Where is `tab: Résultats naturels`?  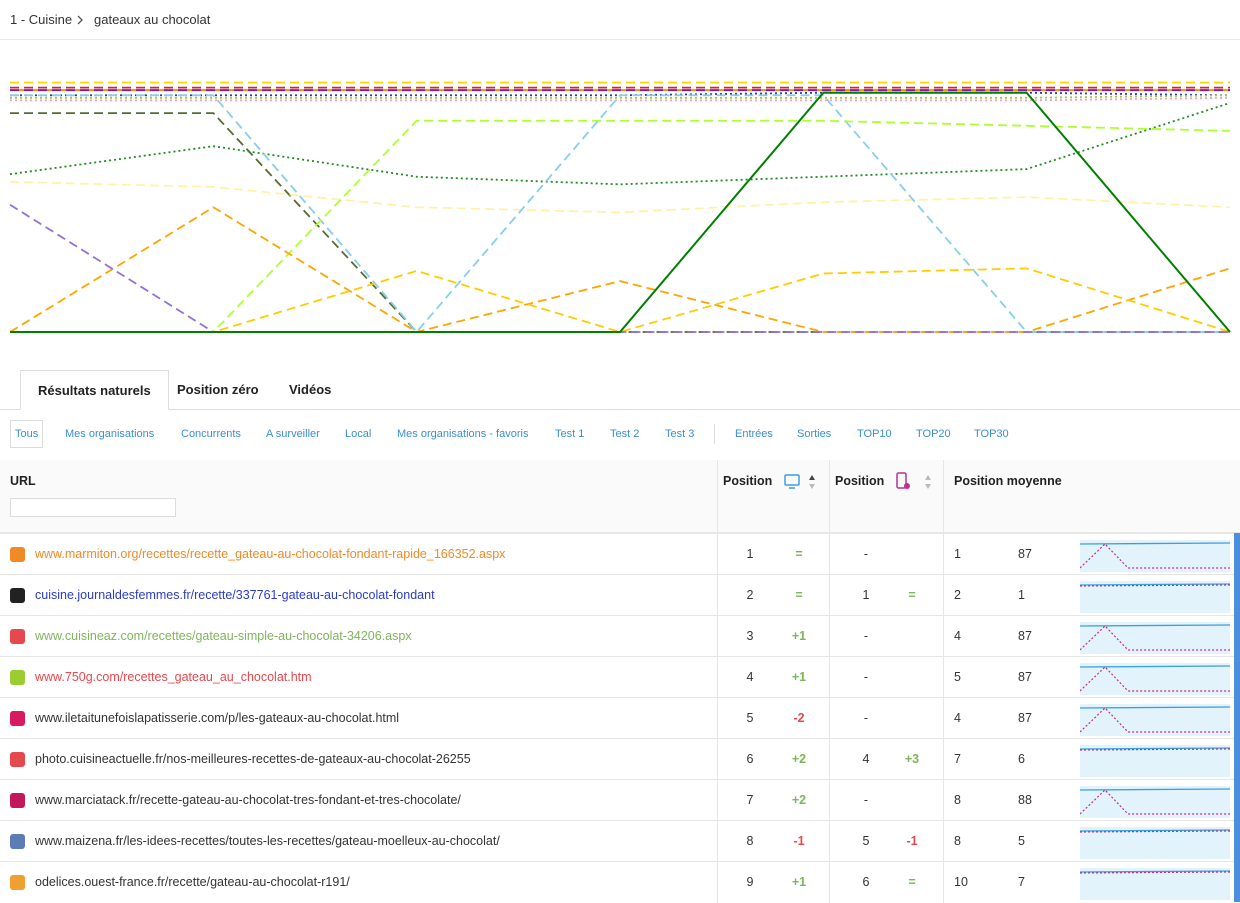
tab: Résultats naturels is located at coordinates (94, 390).